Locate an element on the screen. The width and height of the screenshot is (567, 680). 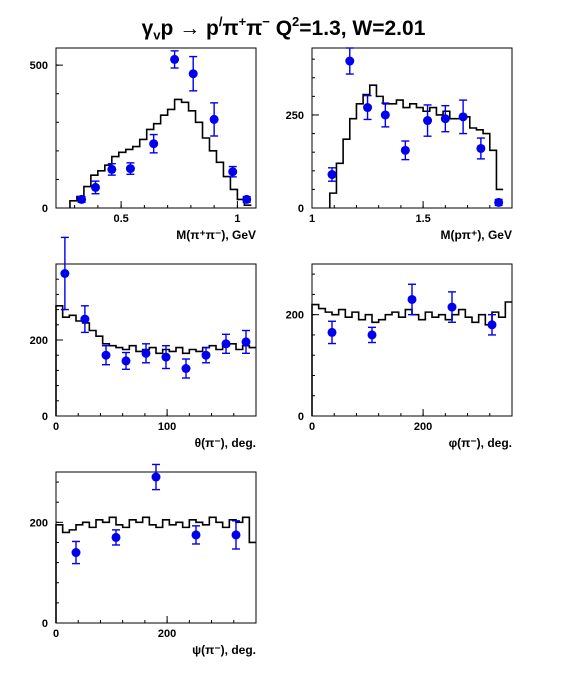
y-tick-label: 500 is located at coordinates (39, 66).